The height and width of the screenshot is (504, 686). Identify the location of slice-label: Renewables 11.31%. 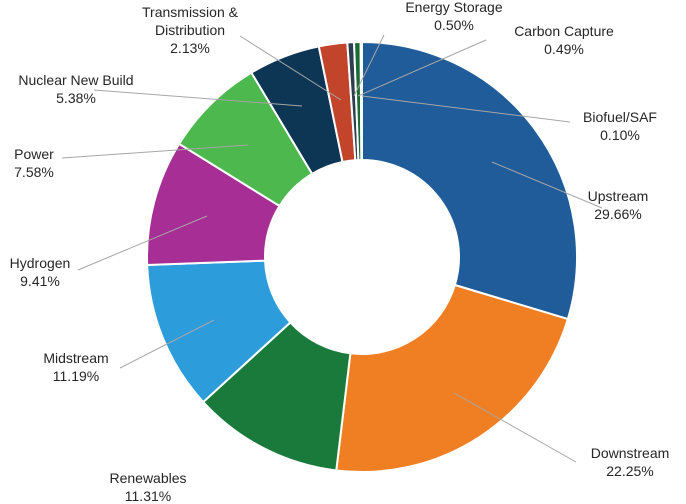
(147, 487).